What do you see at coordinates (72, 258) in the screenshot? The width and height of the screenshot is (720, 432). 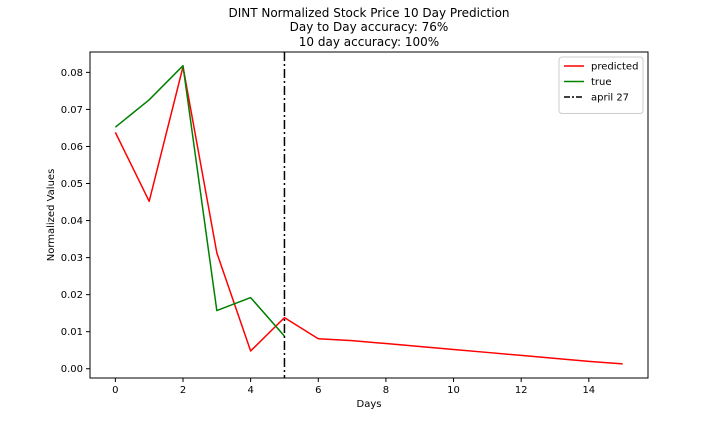 I see `y-tick-label: 0.03` at bounding box center [72, 258].